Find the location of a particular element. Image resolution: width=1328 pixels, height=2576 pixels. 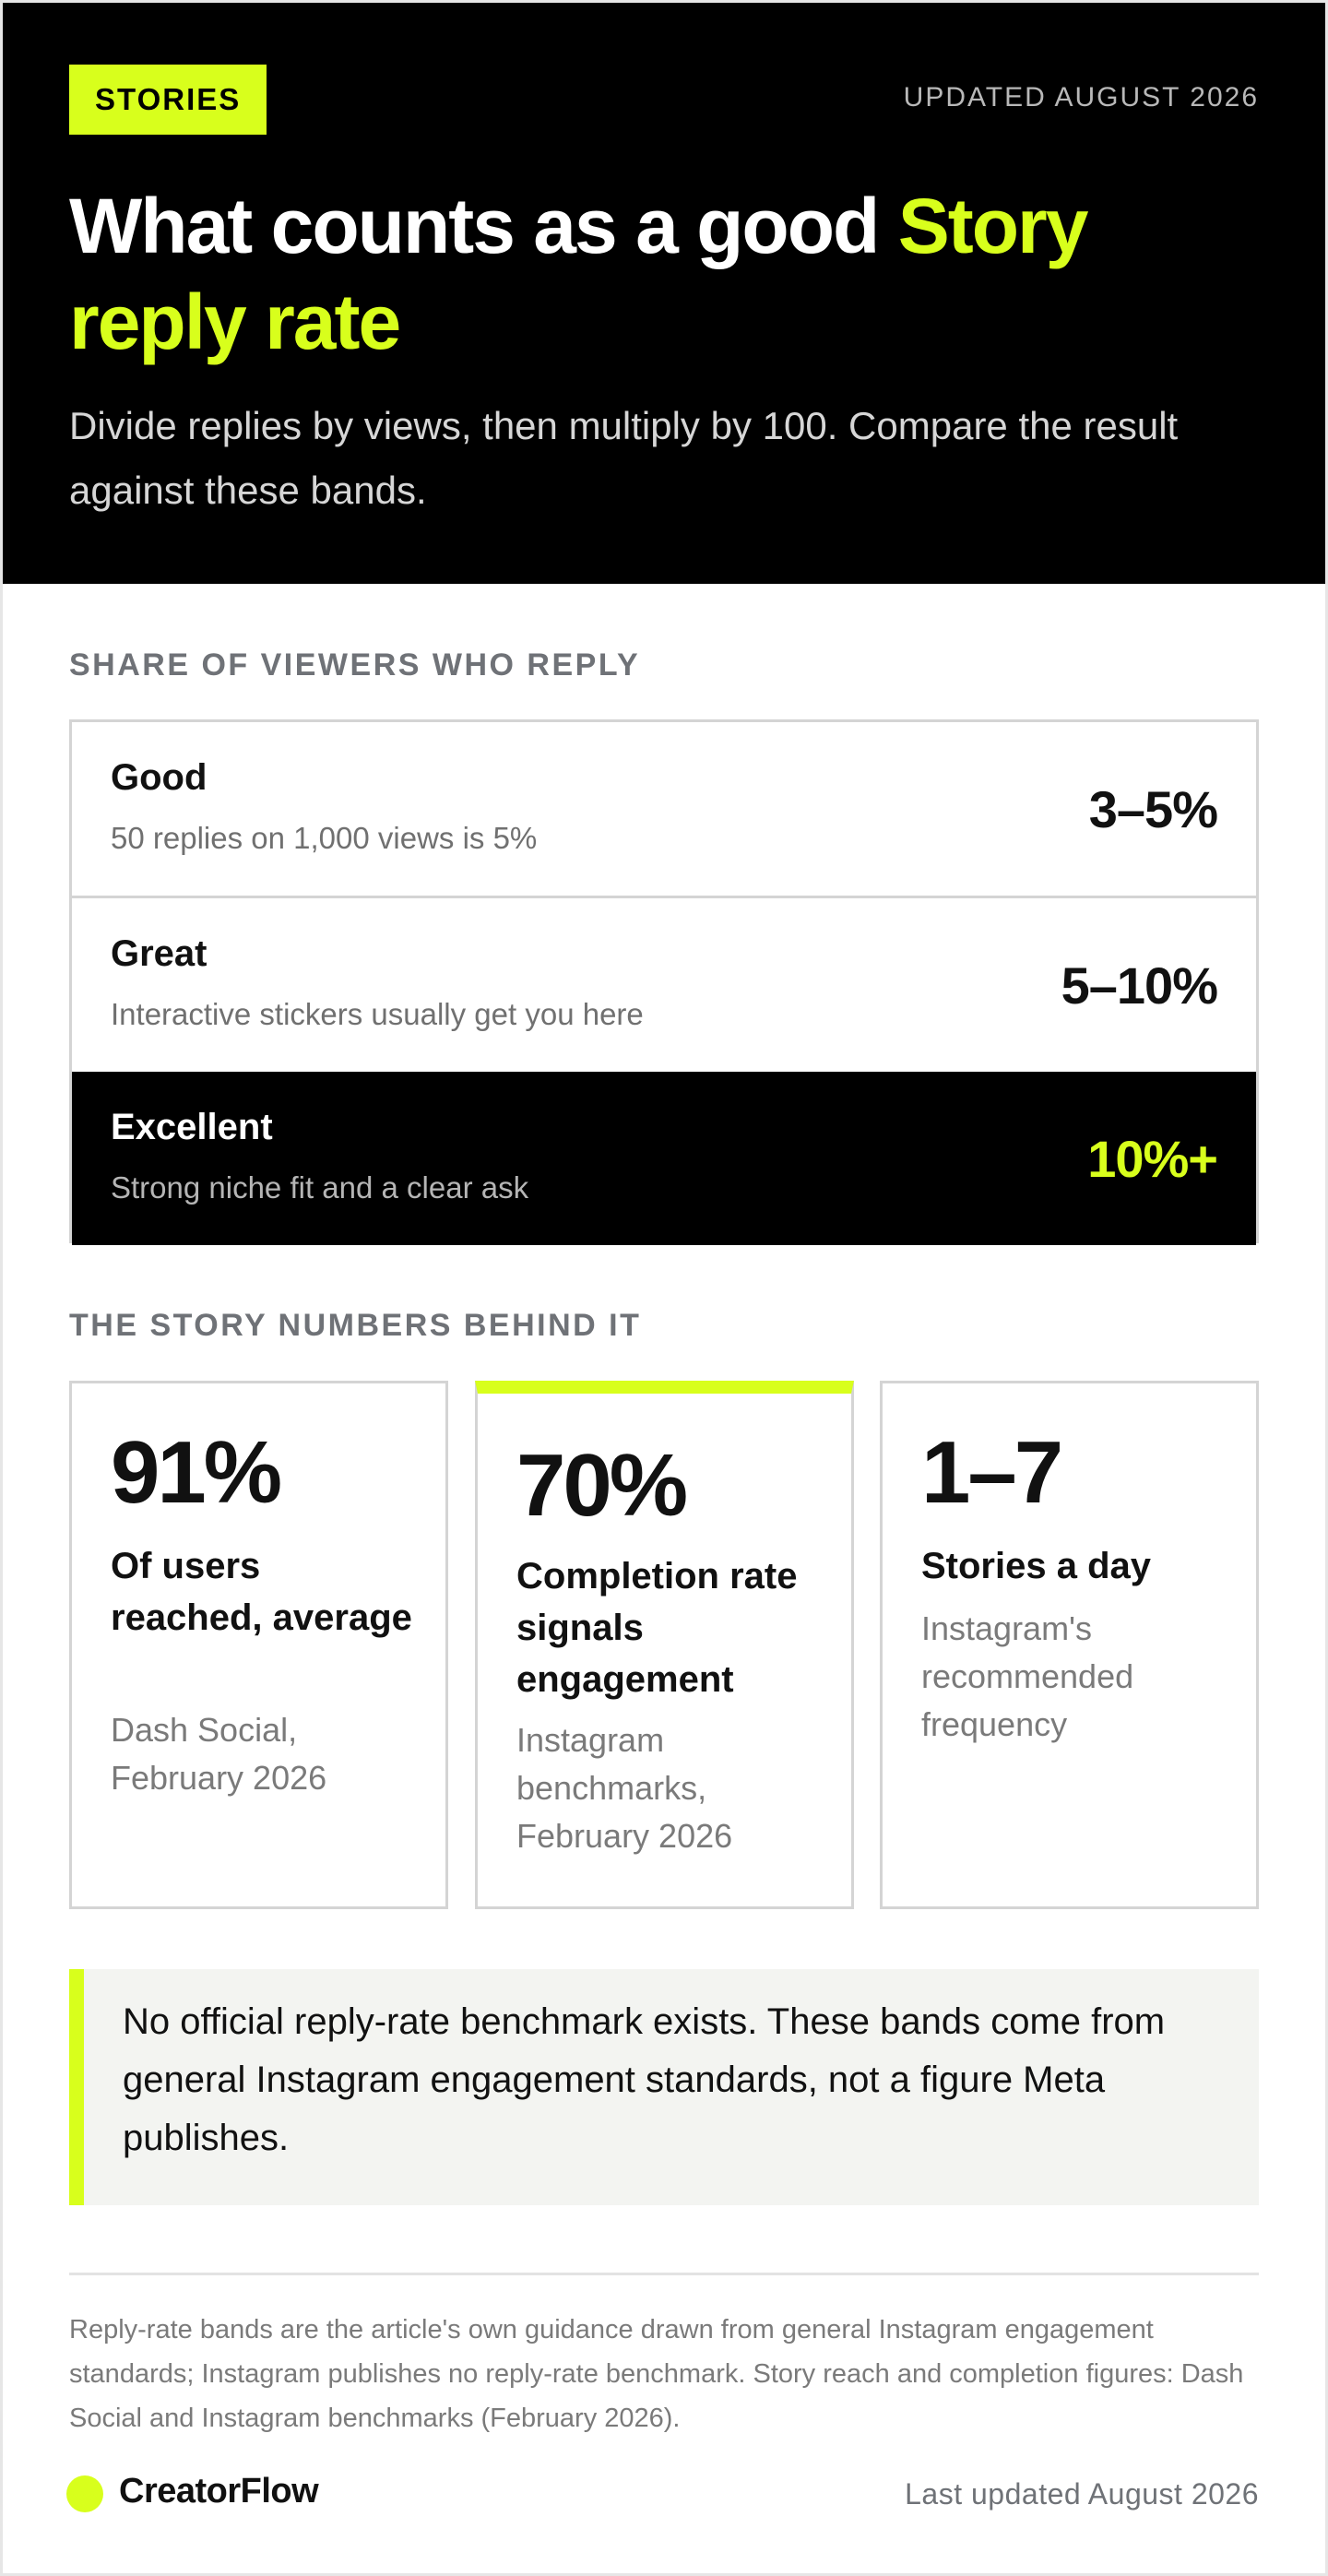

band-name: Good is located at coordinates (159, 777).